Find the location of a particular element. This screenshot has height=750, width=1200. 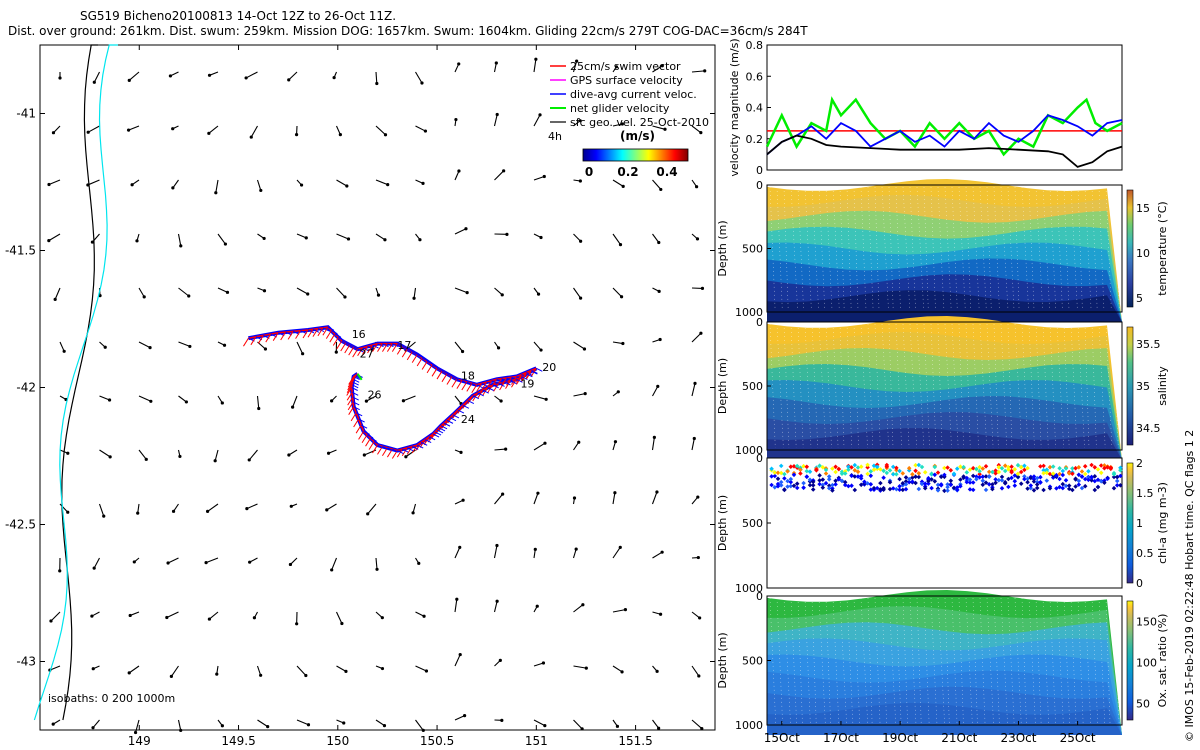

section-ytick-label: 500 is located at coordinates (752, 661).